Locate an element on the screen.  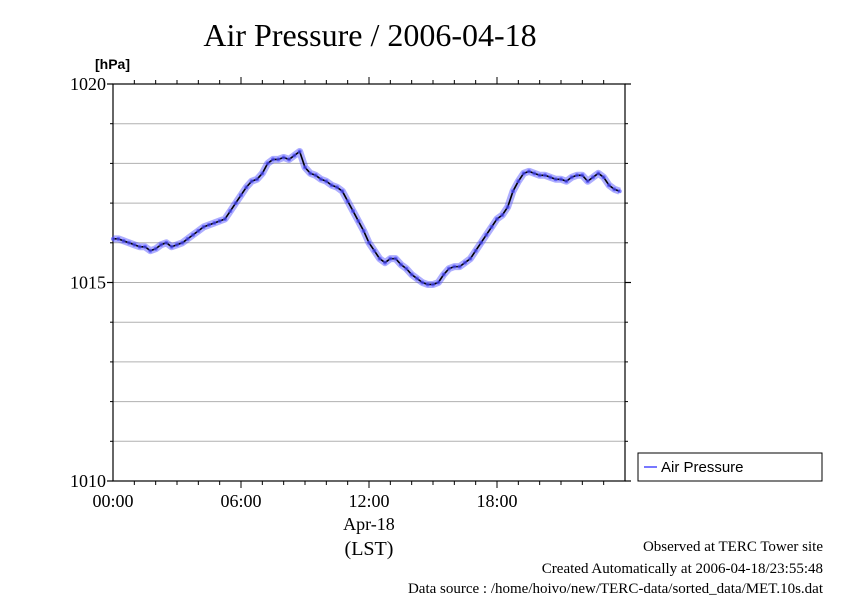
series-group is located at coordinates (366, 217).